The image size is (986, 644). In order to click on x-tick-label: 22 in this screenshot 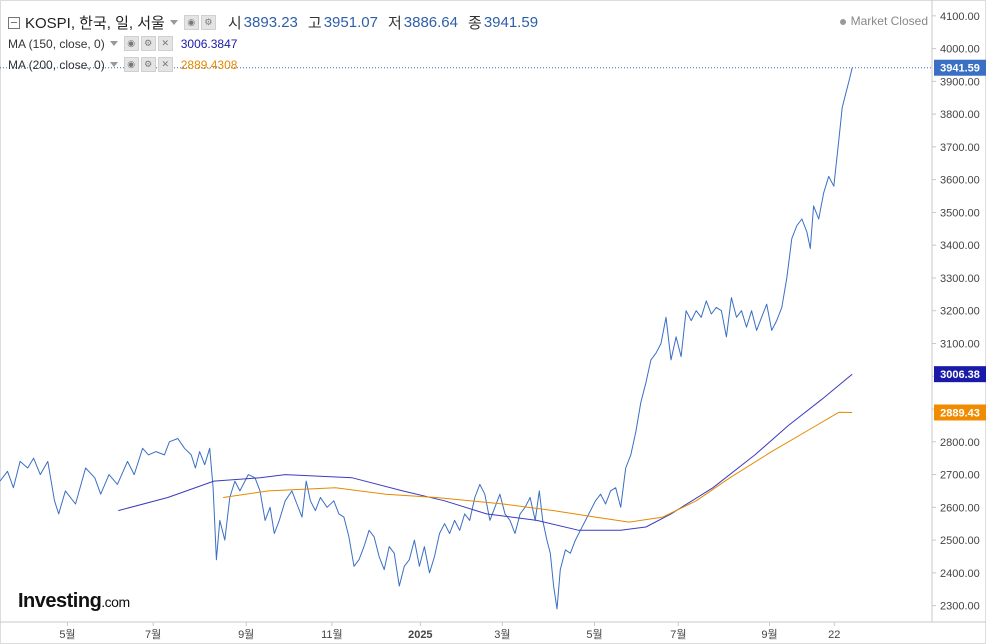, I will do `click(834, 635)`.